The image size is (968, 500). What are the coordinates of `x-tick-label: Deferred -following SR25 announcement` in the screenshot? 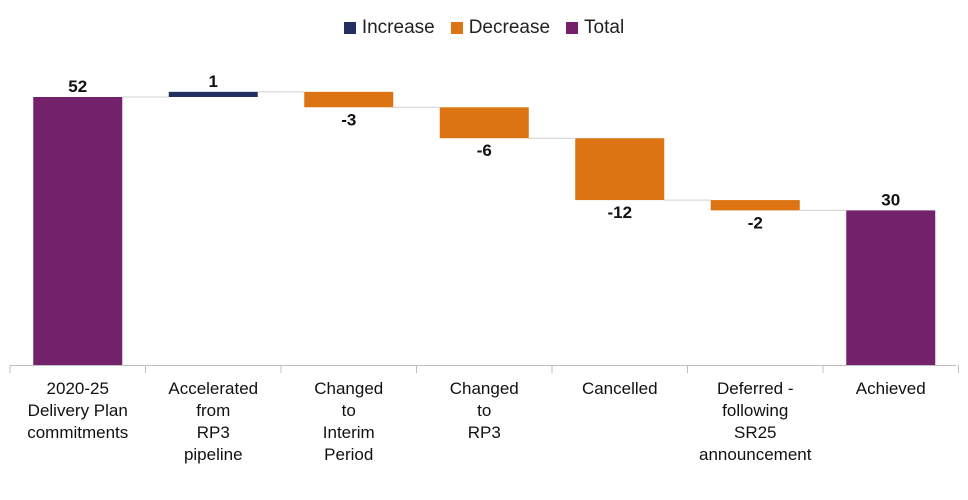 It's located at (755, 421).